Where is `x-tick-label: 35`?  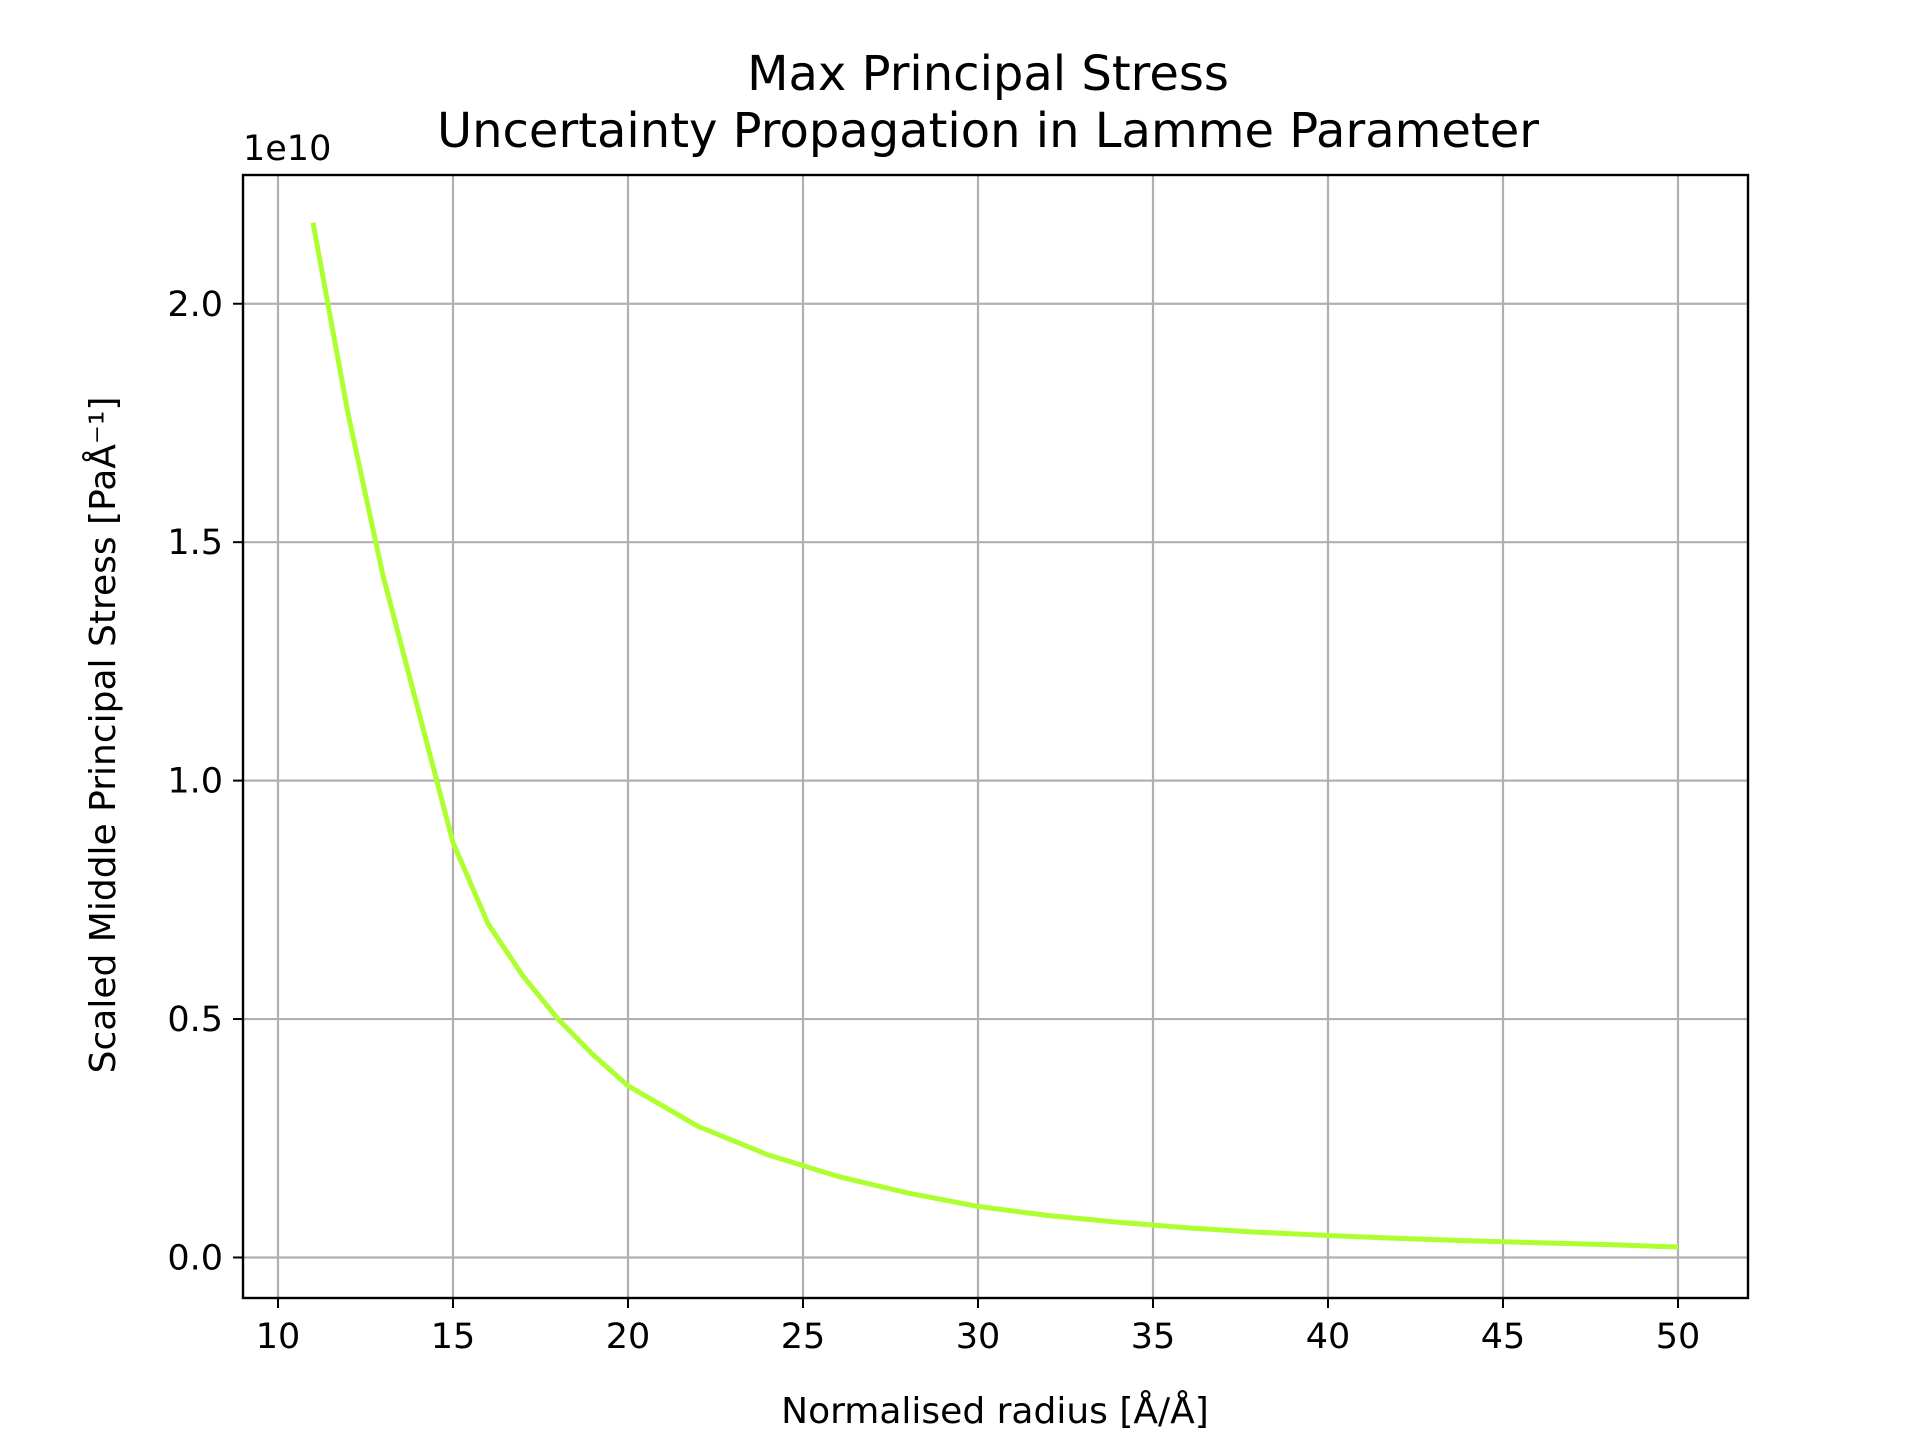
x-tick-label: 35 is located at coordinates (1153, 1337).